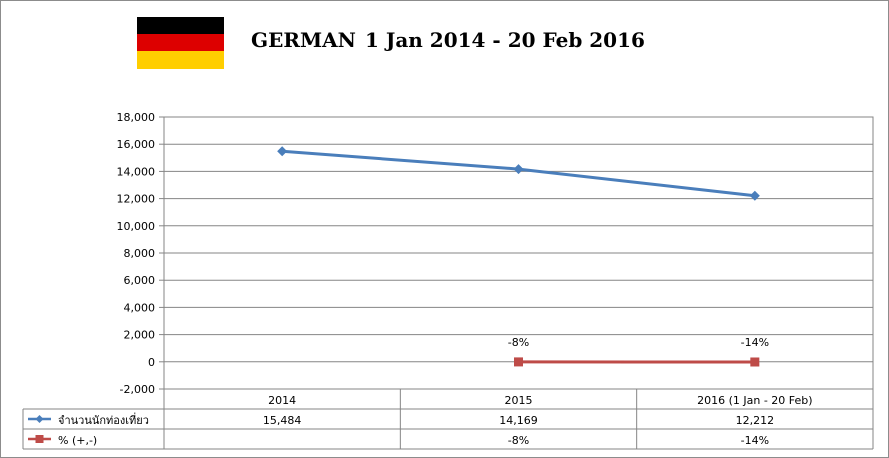 This screenshot has height=458, width=889. What do you see at coordinates (136, 226) in the screenshot?
I see `y-tick-label: 10,000` at bounding box center [136, 226].